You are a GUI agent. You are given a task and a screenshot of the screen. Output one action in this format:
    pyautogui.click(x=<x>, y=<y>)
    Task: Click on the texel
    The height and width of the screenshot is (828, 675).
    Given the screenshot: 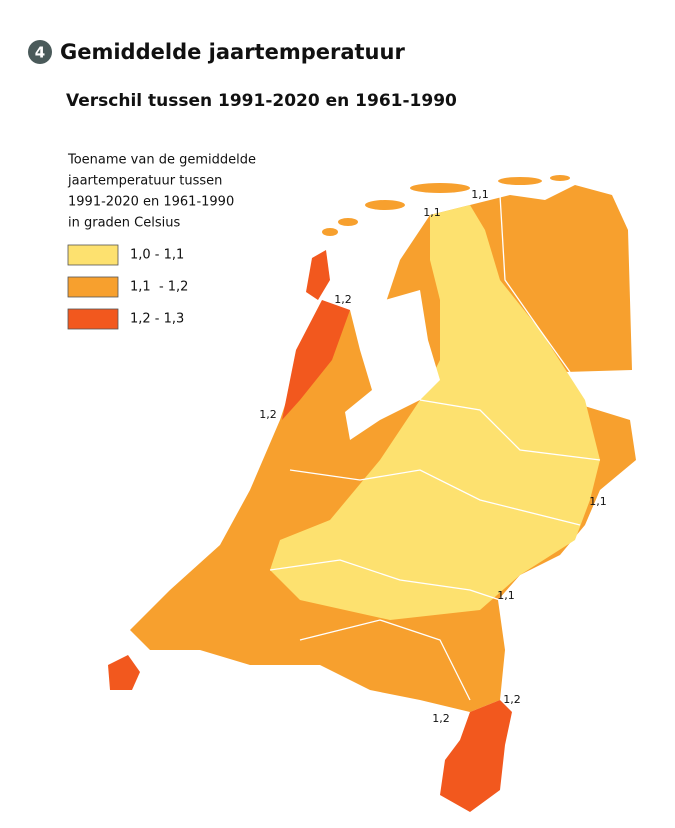 What is the action you would take?
    pyautogui.click(x=318, y=275)
    